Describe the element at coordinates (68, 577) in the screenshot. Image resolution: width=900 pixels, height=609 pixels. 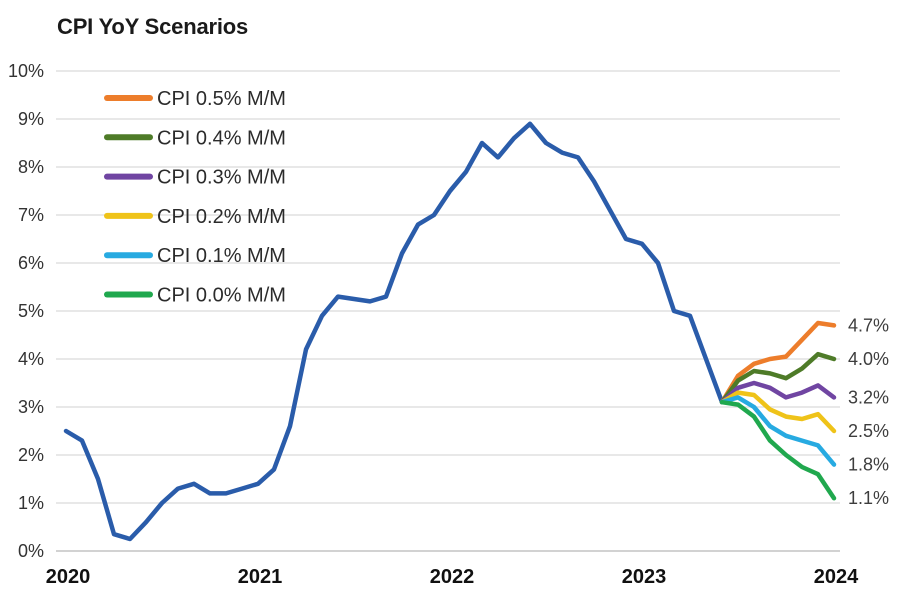
I see `x-axis-label: 2020` at that location.